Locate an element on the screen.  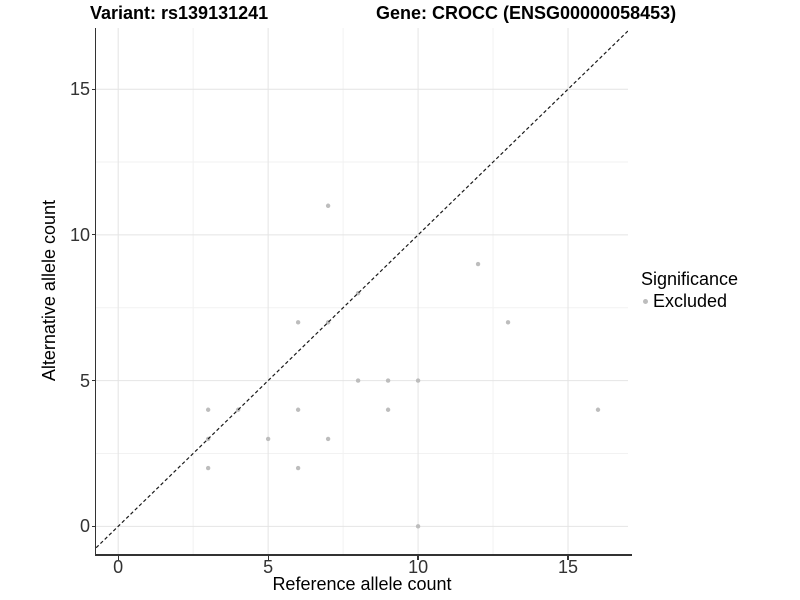
y-axis-title: Alternative allele count is located at coordinates (49, 291).